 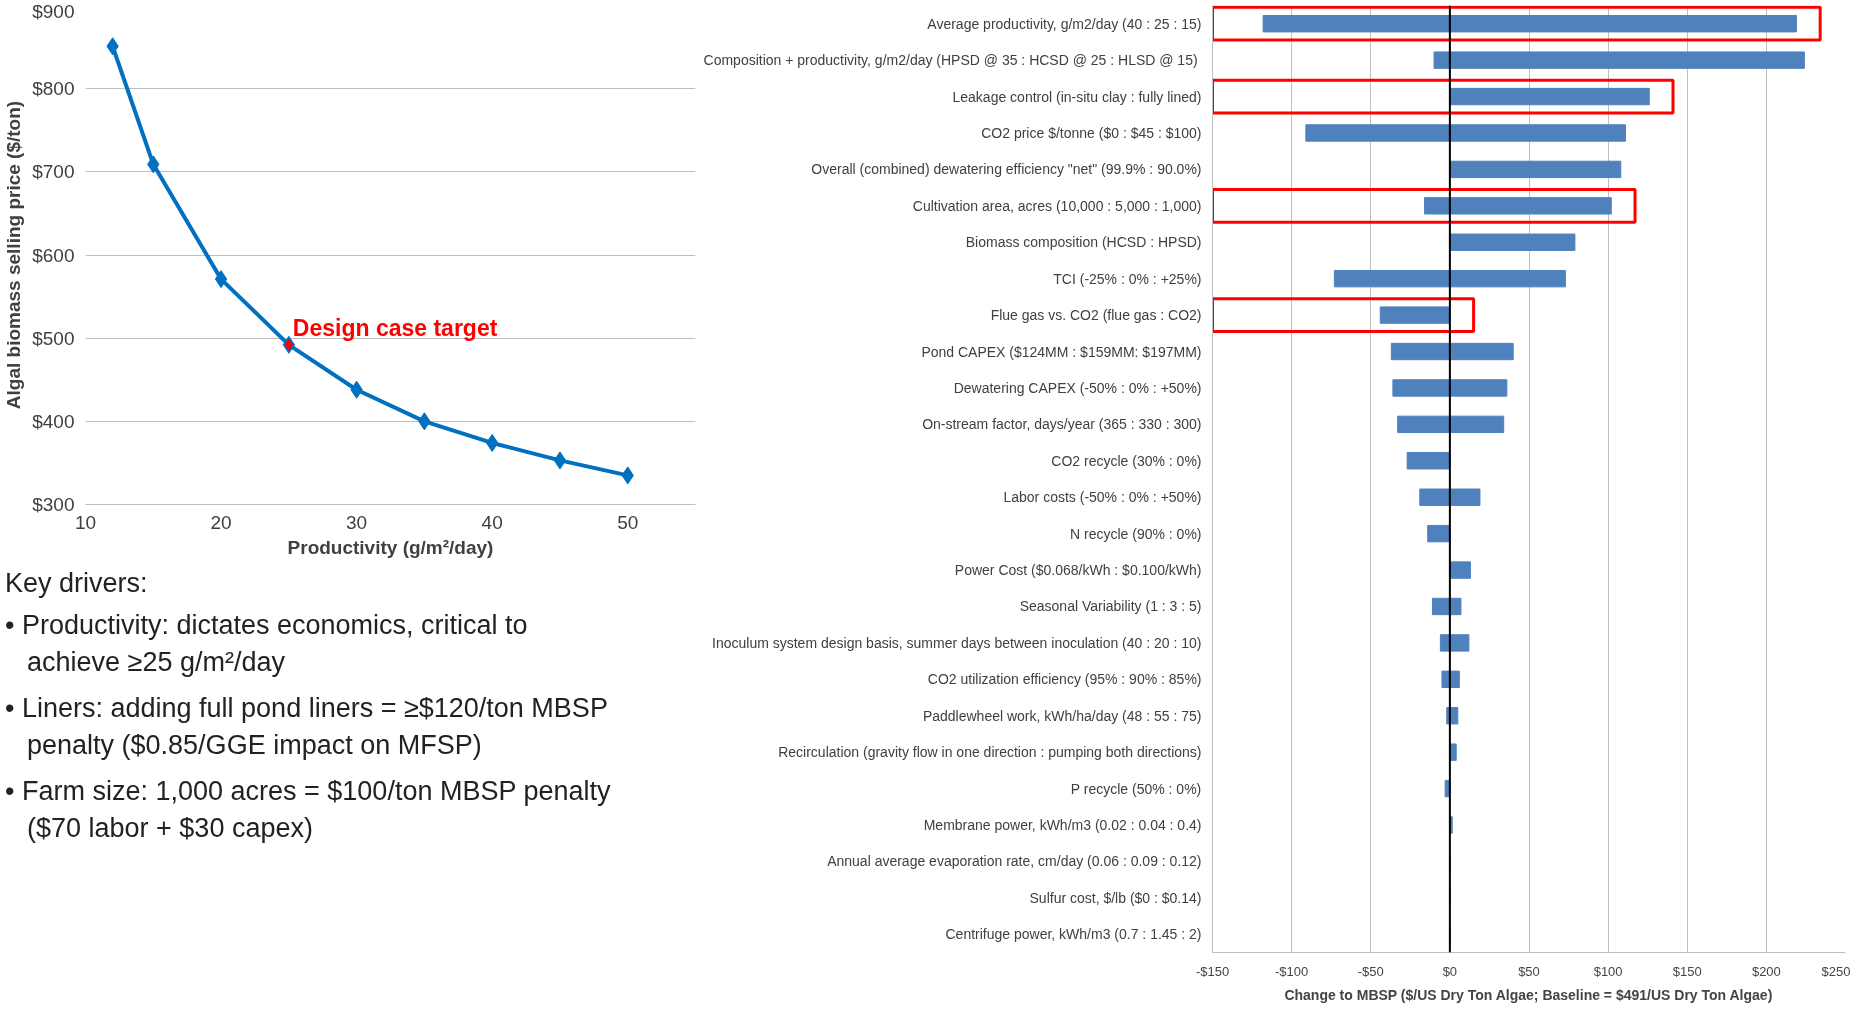 I want to click on y-tick-label: Membrane power, kWh/m3 (0.02 : 0.04 : 0.4), so click(x=1062, y=825).